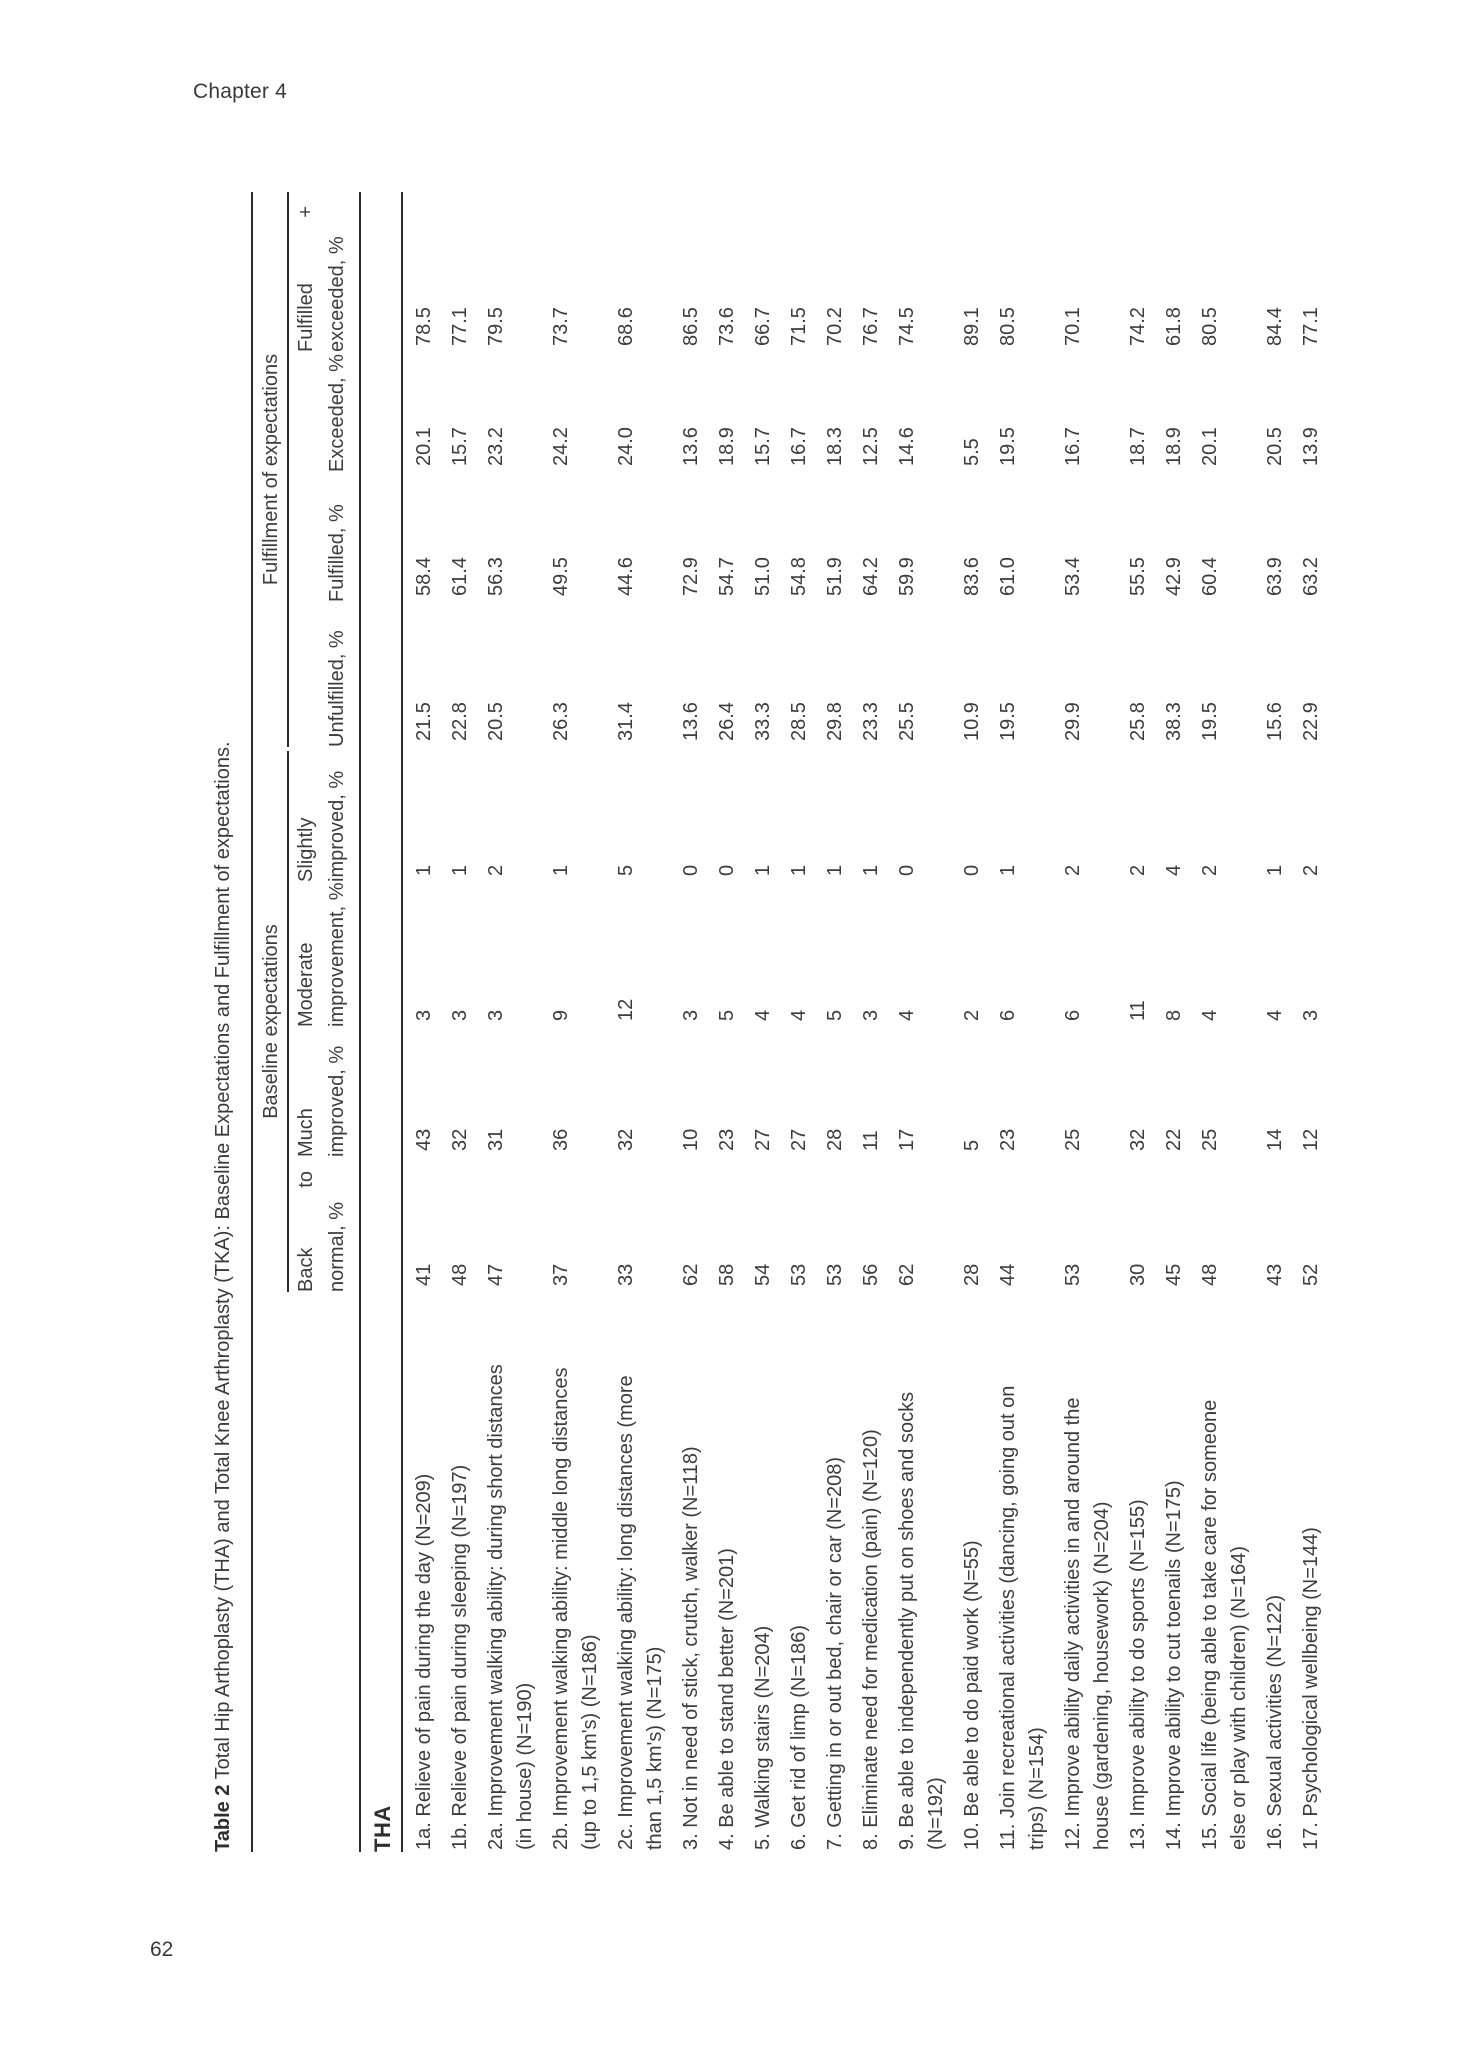 The height and width of the screenshot is (2071, 1467). What do you see at coordinates (1311, 446) in the screenshot?
I see `value-cell-col7: 13.9` at bounding box center [1311, 446].